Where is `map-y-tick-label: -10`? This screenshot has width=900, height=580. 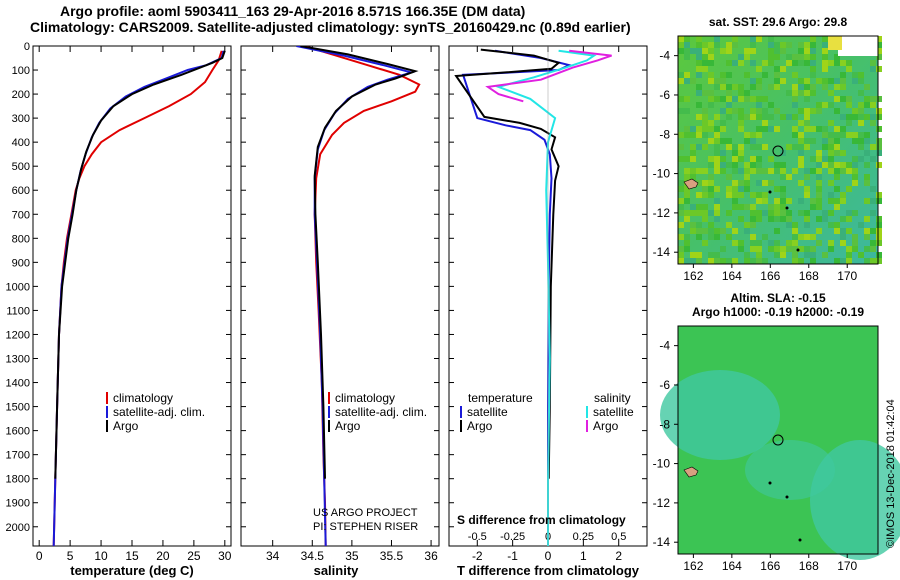
map-y-tick-label: -10 is located at coordinates (662, 464).